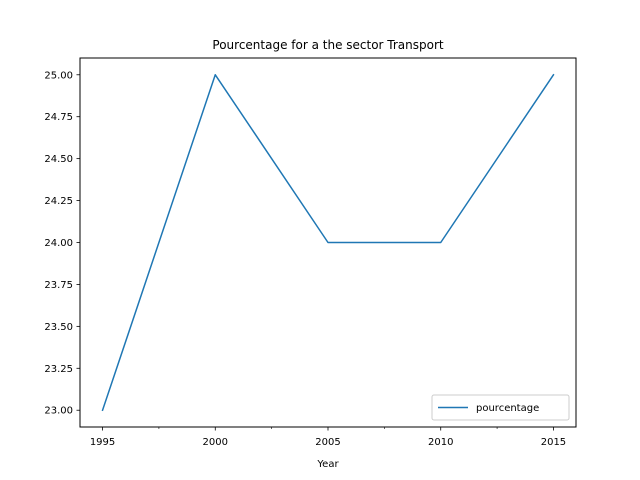  I want to click on y-tick-label: 24.75, so click(58, 117).